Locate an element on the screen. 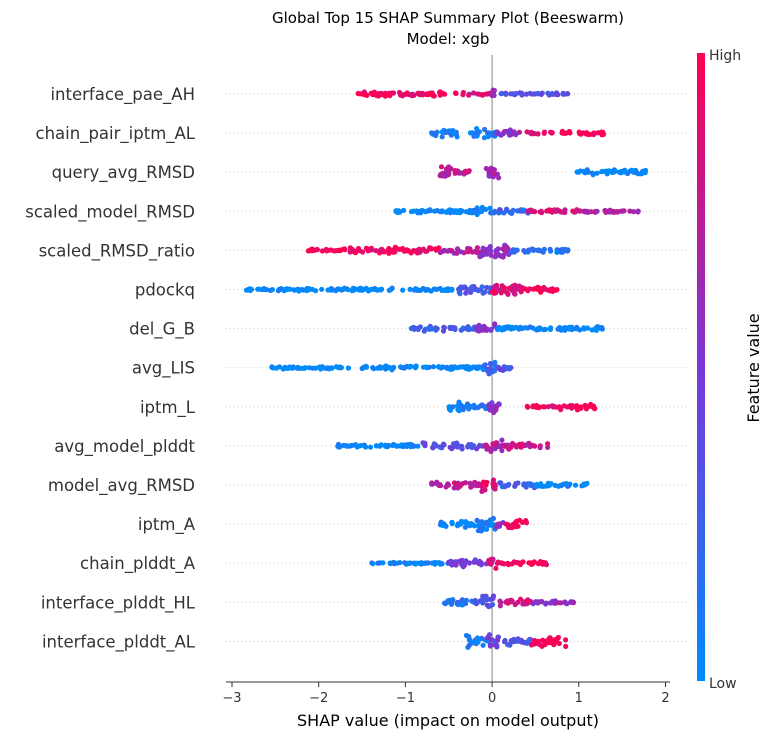 This screenshot has height=740, width=773. feature-label: scaled_RMSD_ratio is located at coordinates (117, 251).